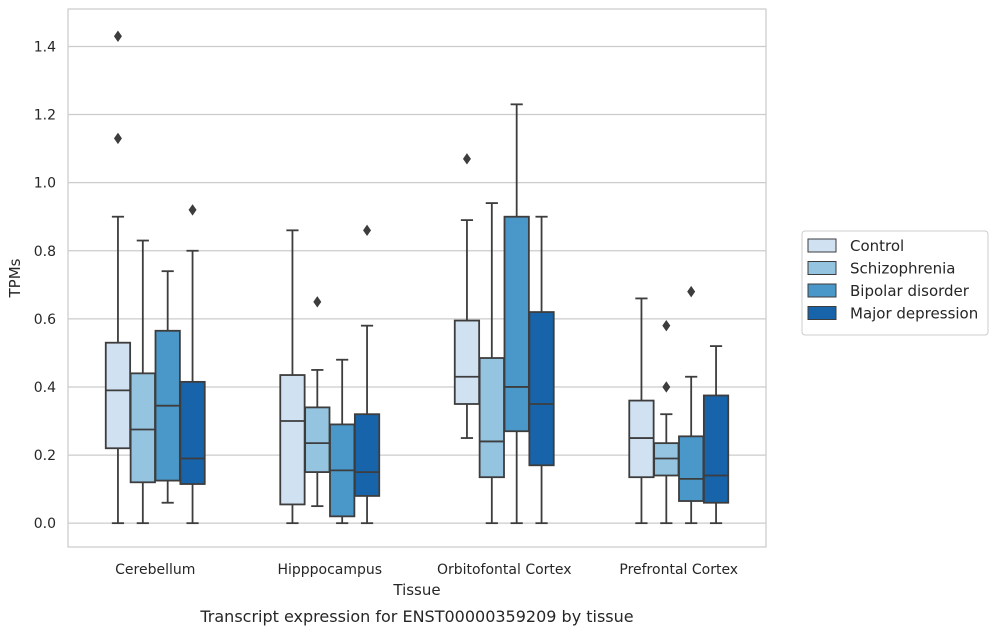  I want to click on legend-label: Control, so click(877, 246).